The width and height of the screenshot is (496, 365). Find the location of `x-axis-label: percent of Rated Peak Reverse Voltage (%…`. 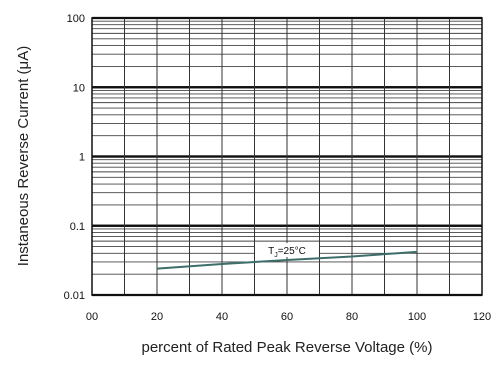

x-axis-label: percent of Rated Peak Reverse Voltage (%… is located at coordinates (287, 347).